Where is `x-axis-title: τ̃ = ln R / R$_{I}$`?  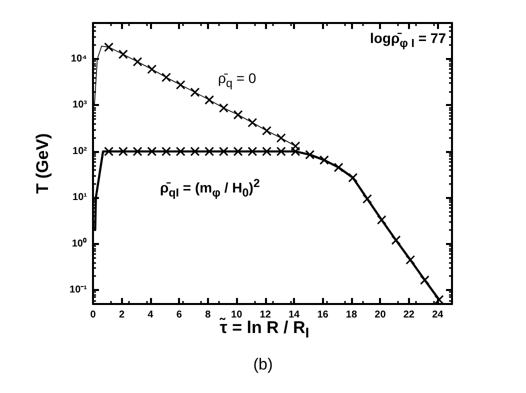
x-axis-title: τ̃ = ln R / R$_{I}$ is located at coordinates (265, 330).